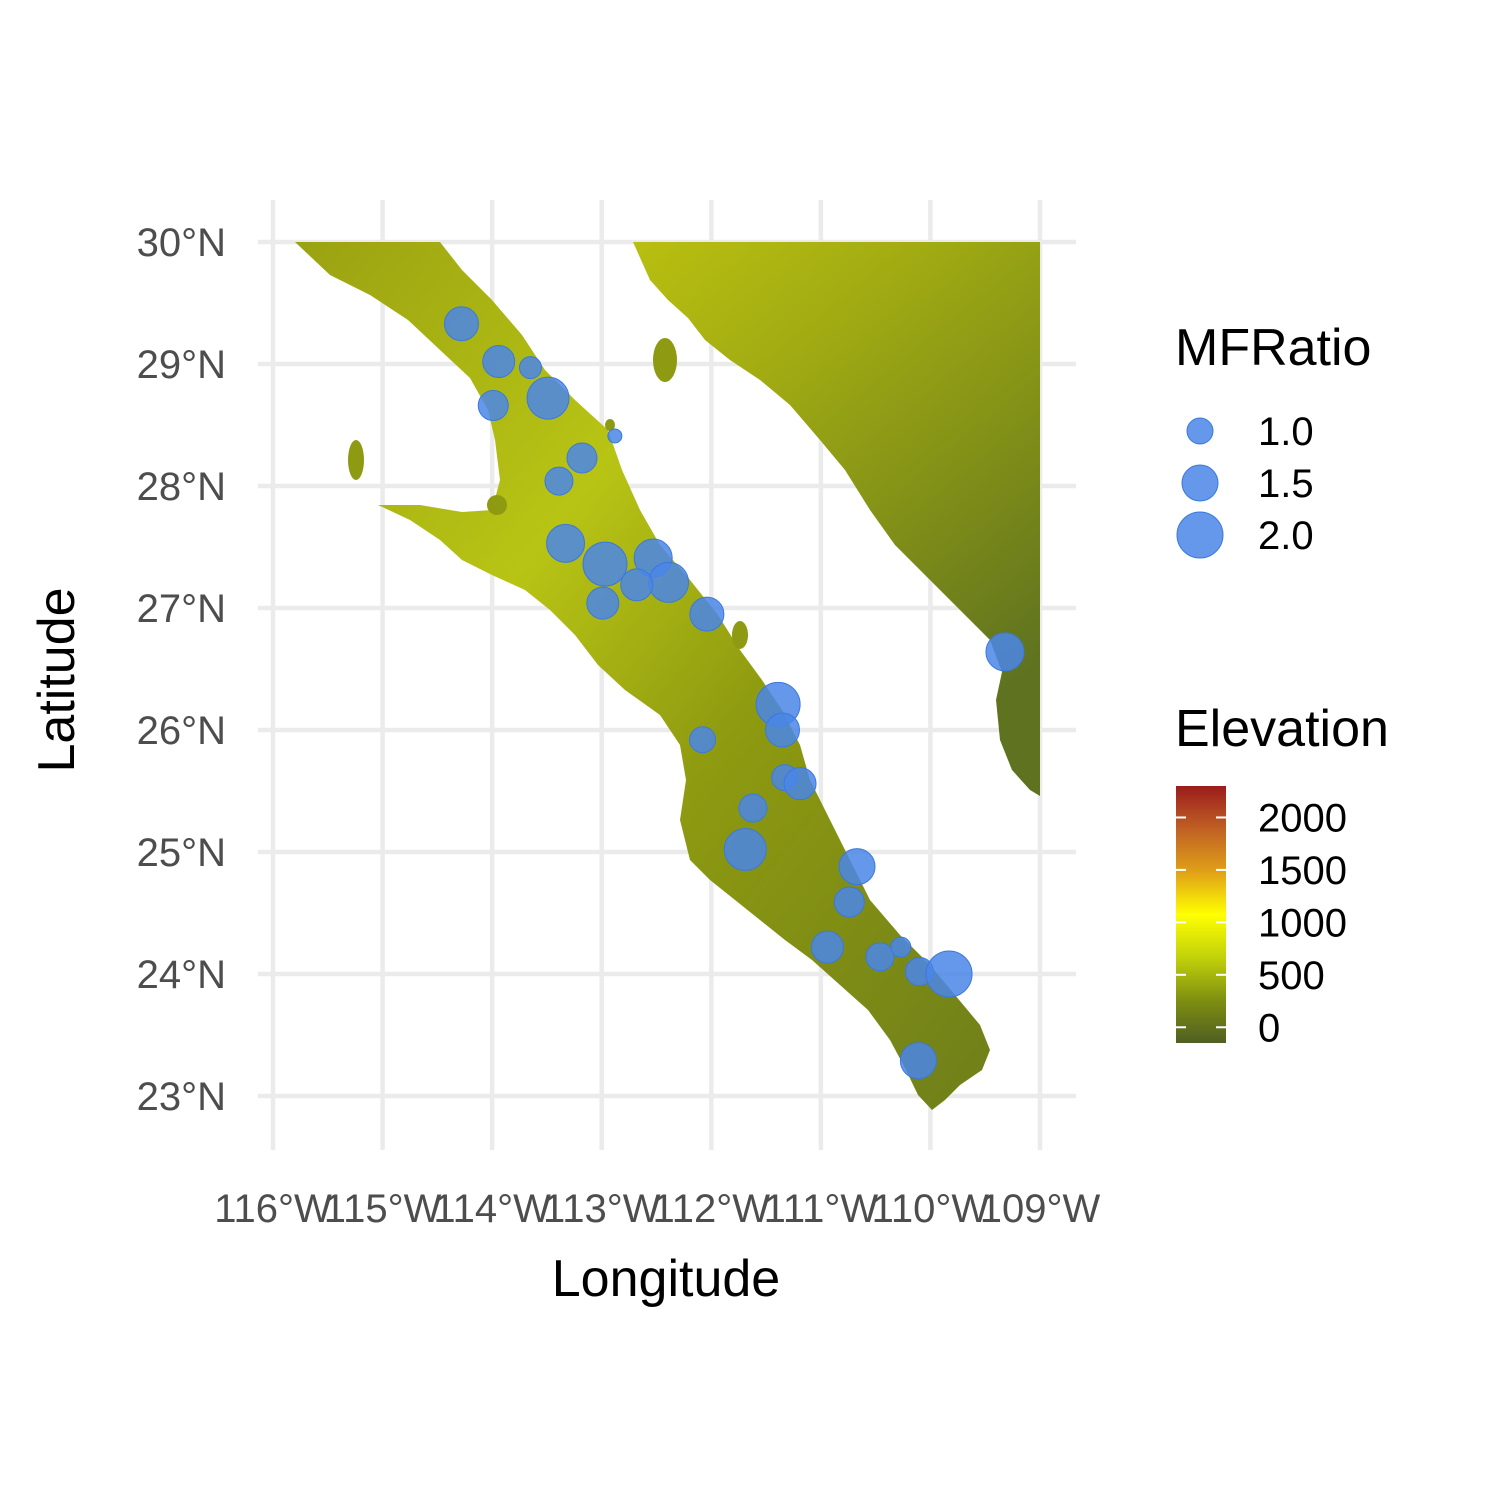  What do you see at coordinates (1286, 432) in the screenshot?
I see `mfratio-label-0: 1.0` at bounding box center [1286, 432].